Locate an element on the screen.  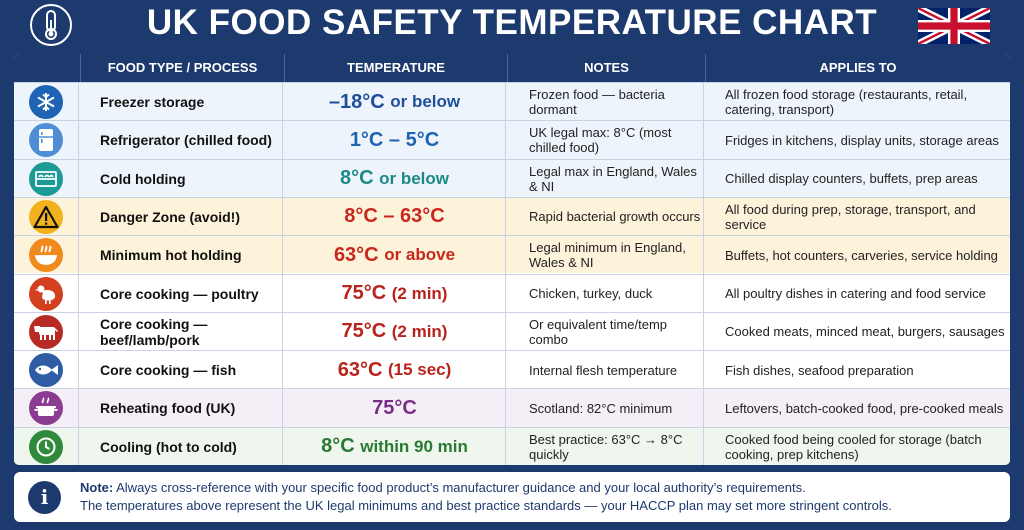
warning-icon is located at coordinates (46, 216).